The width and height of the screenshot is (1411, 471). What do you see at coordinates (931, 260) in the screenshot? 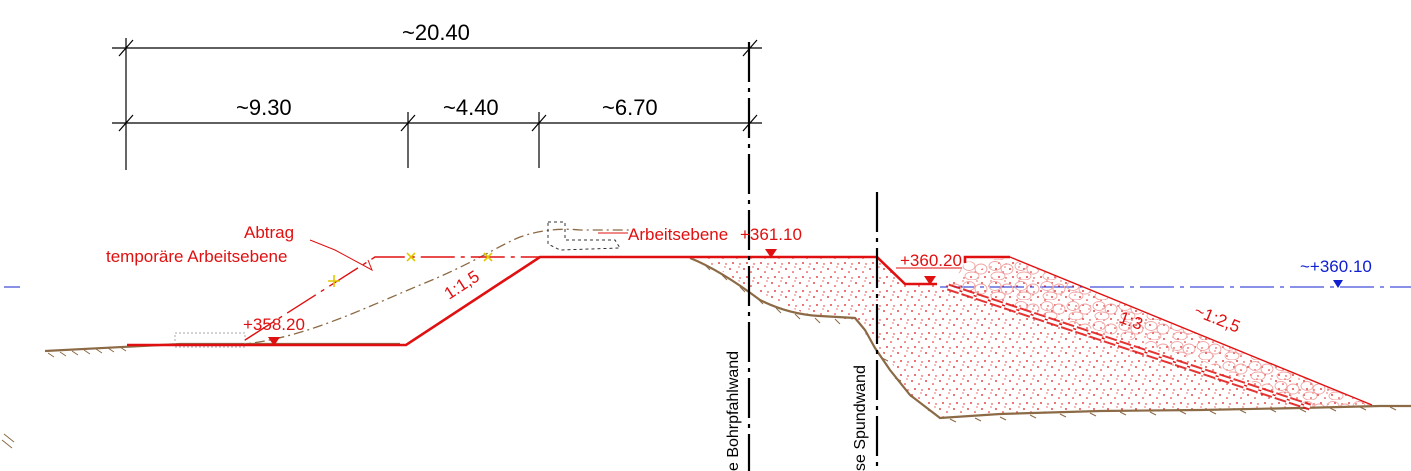
I see `berm-elevation: +360.20` at bounding box center [931, 260].